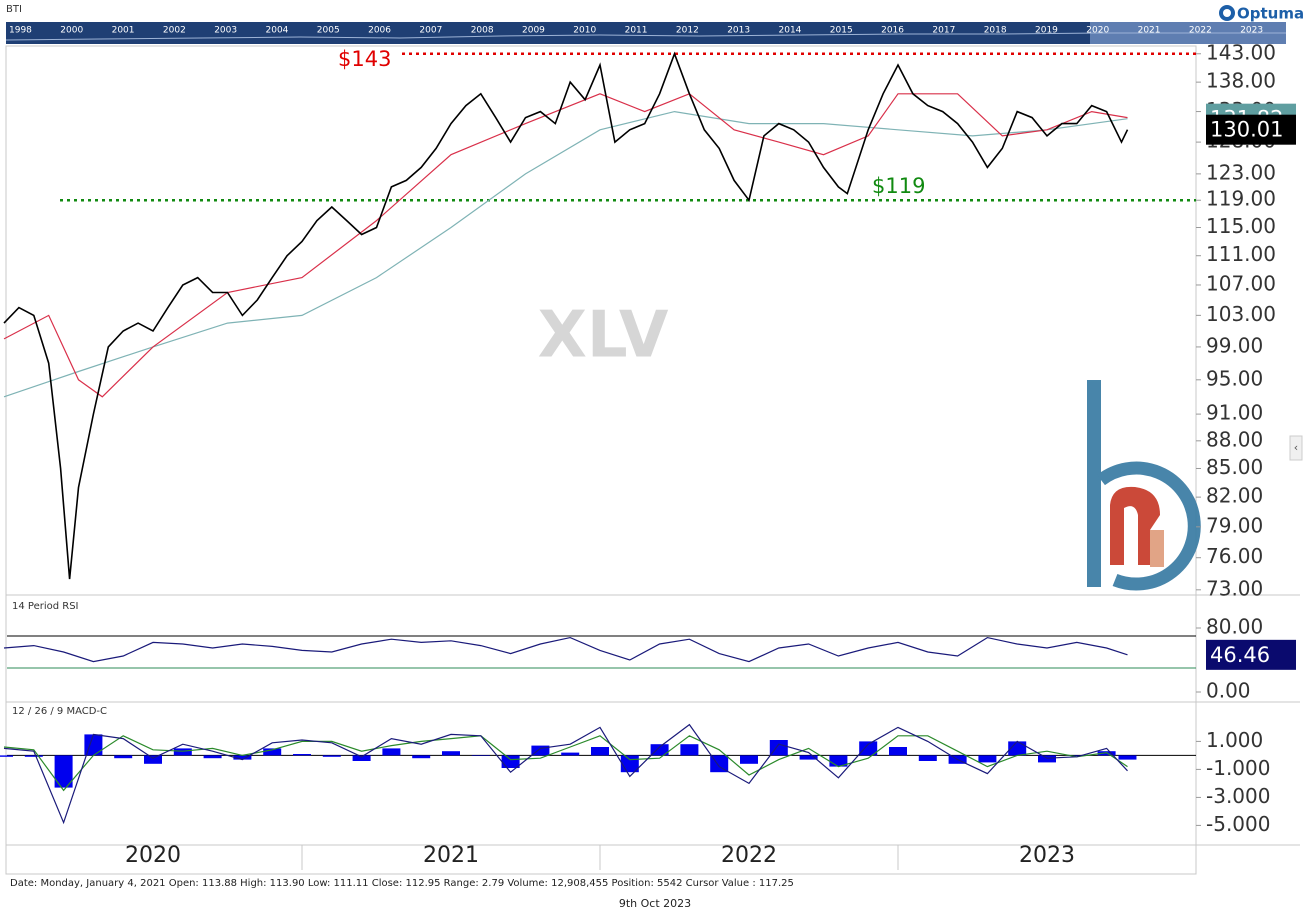 This screenshot has width=1307, height=924. I want to click on y-tick-label: 82.00, so click(1234, 496).